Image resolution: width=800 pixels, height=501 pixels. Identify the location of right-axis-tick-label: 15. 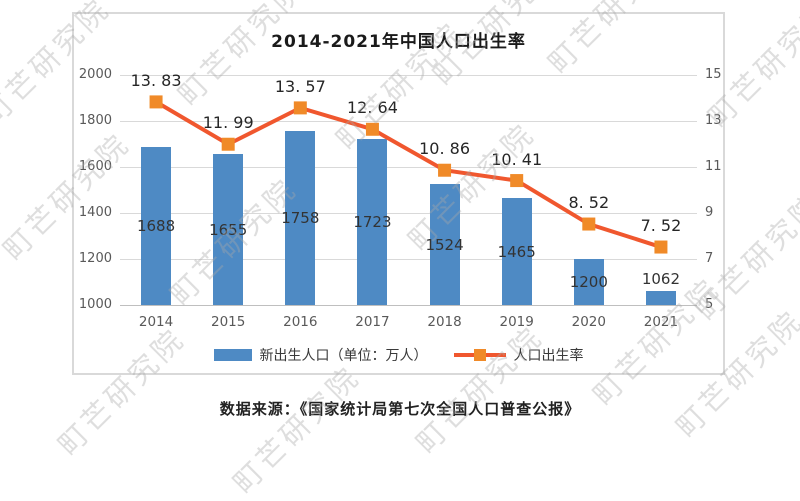
(713, 74).